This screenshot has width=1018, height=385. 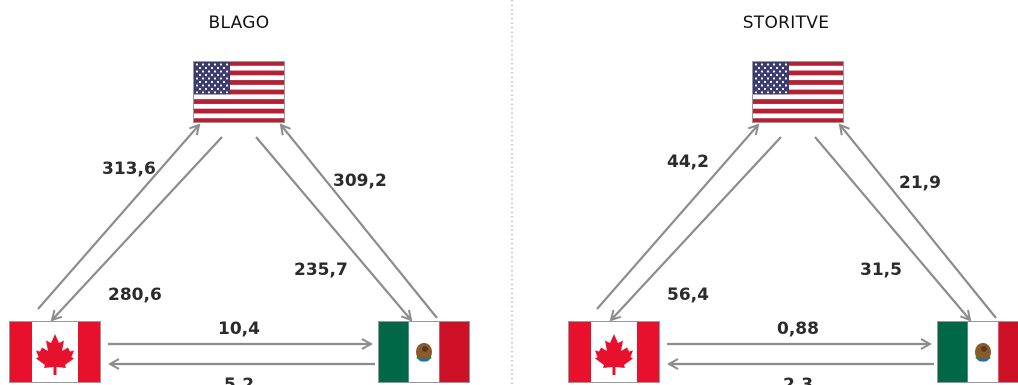 I want to click on value-us-to-mexico: 31,5, so click(x=881, y=270).